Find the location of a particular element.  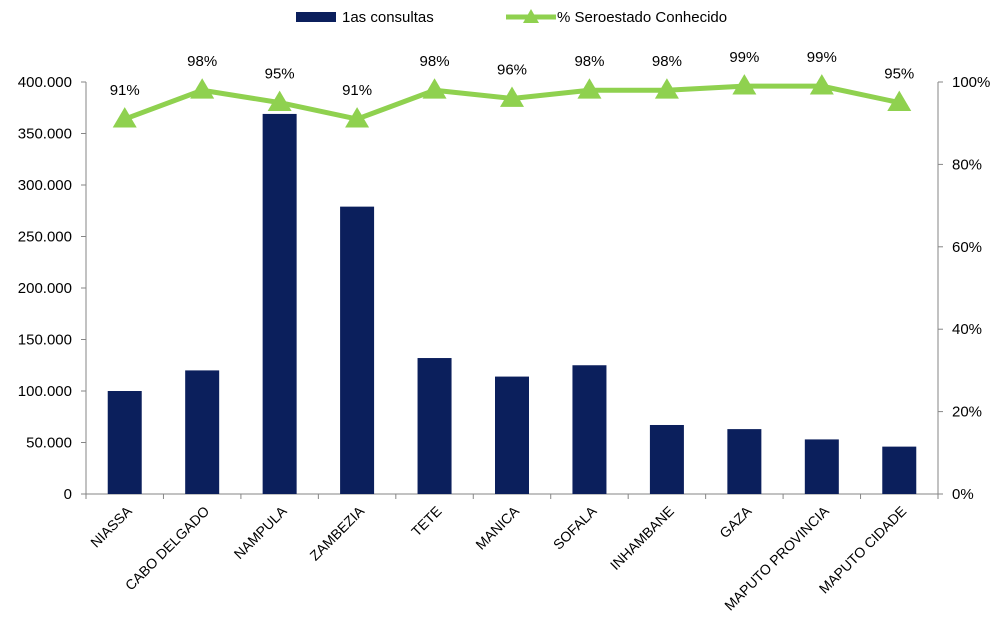

legend: 1as consultas % Seroestado Conhecido is located at coordinates (511, 17).